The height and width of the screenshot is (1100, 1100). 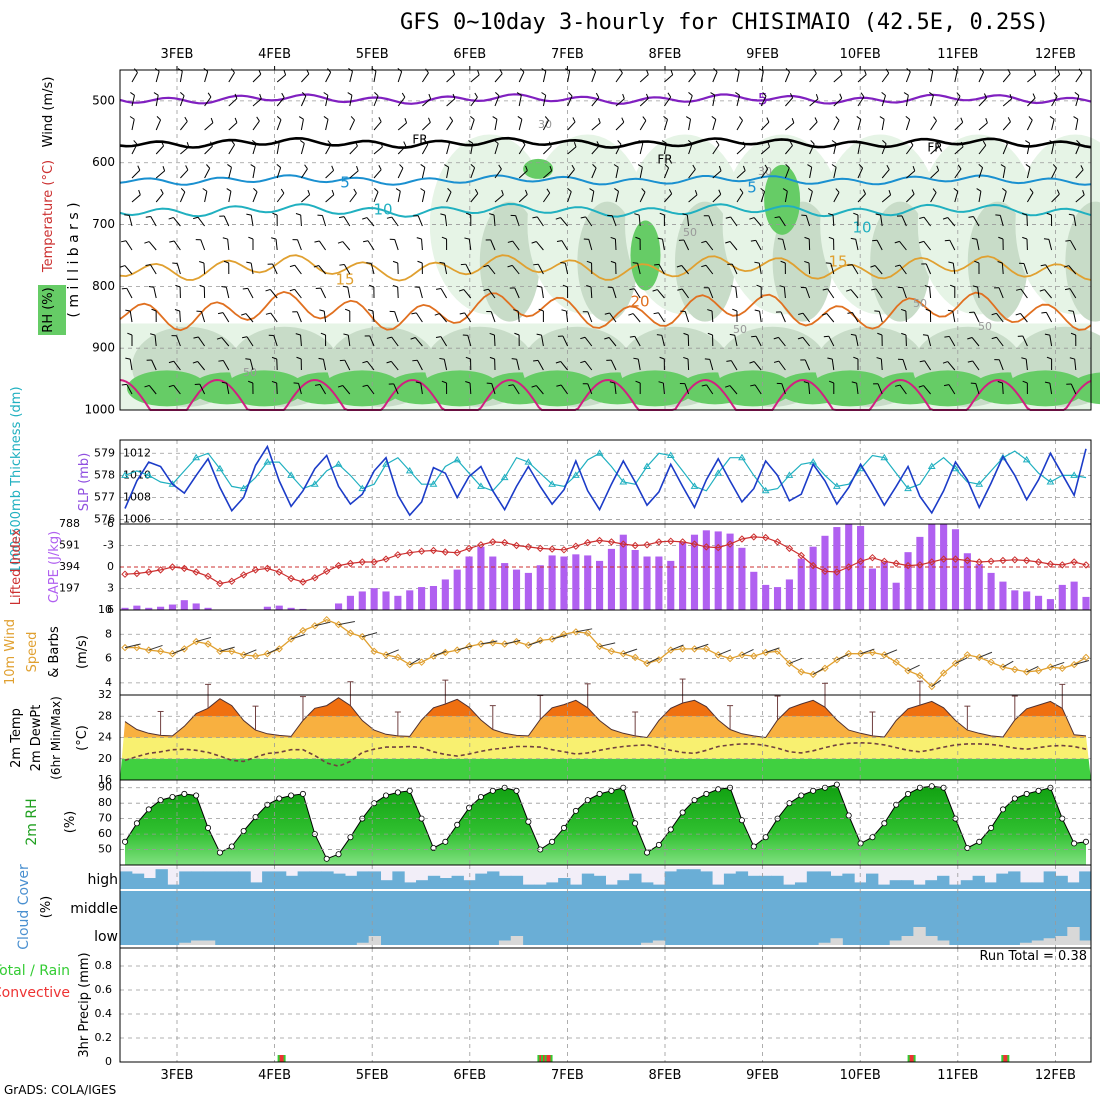 I want to click on contour-label: 15, so click(x=837, y=262).